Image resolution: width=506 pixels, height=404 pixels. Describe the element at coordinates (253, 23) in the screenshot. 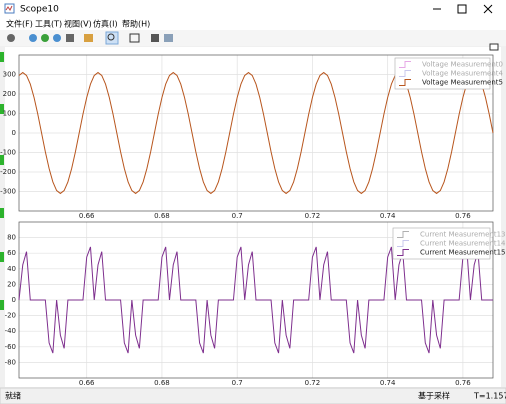

I see `menu-bar` at that location.